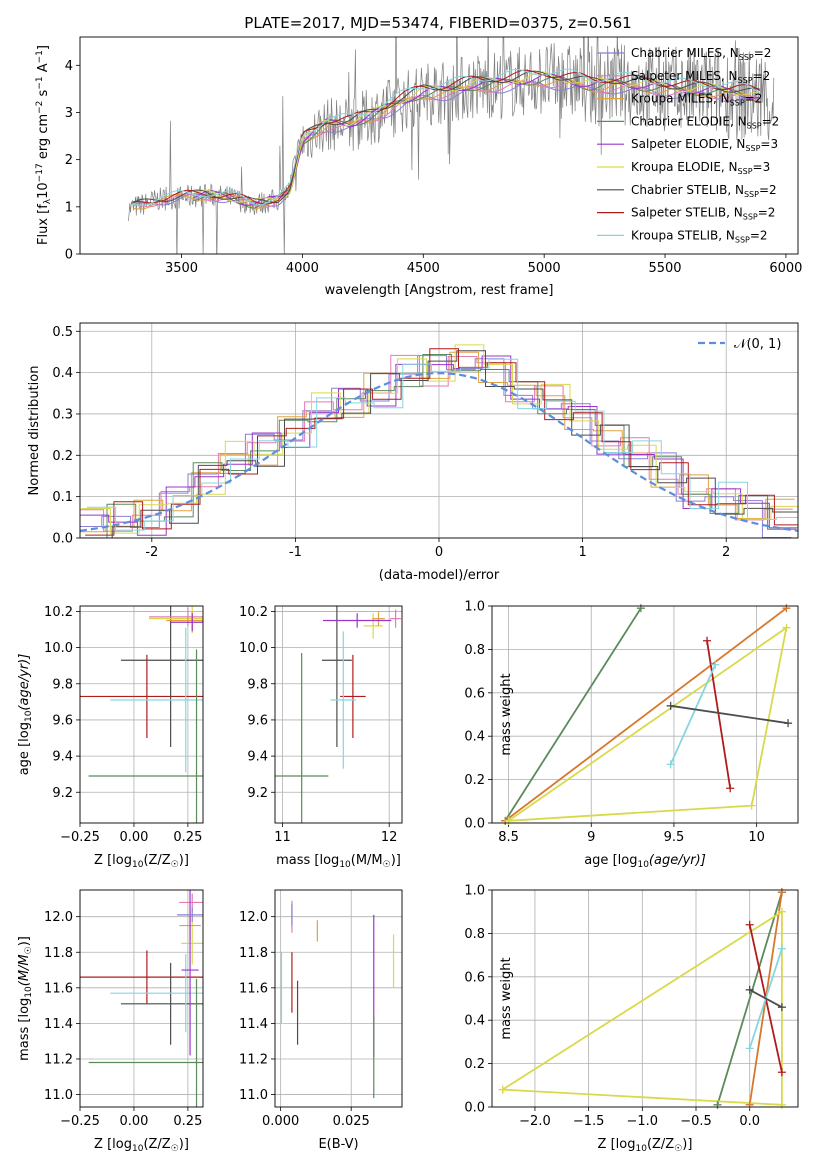  I want to click on x-tick-label: 8.5, so click(508, 837).